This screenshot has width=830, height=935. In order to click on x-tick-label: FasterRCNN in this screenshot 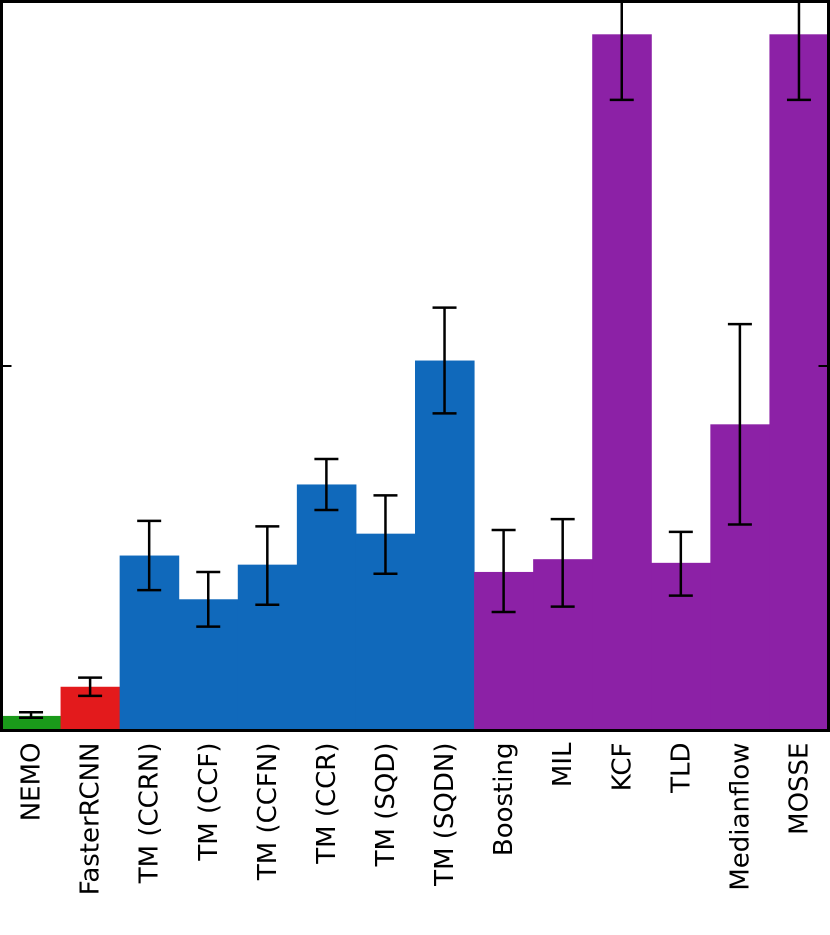, I will do `click(91, 819)`.